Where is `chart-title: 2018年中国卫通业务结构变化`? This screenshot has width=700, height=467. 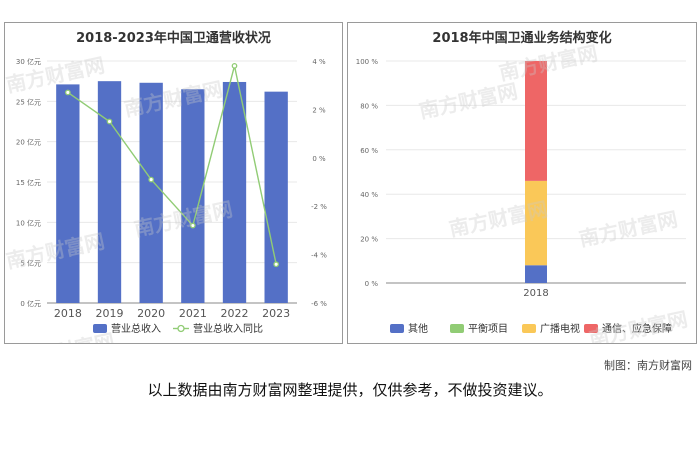
chart-title: 2018年中国卫通业务结构变化 is located at coordinates (522, 38).